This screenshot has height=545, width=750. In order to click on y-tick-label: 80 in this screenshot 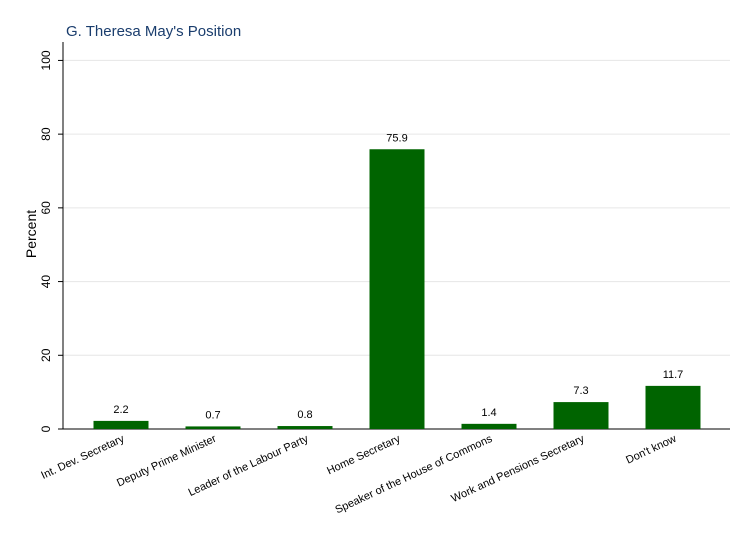, I will do `click(46, 134)`.